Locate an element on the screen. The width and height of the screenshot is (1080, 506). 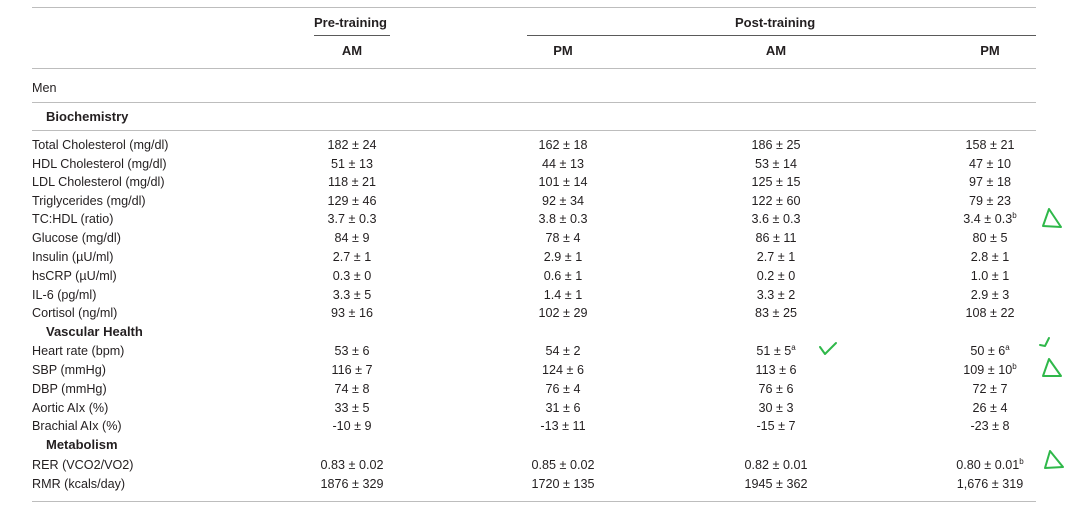
cell-value: 80 ± 5 is located at coordinates (990, 238).